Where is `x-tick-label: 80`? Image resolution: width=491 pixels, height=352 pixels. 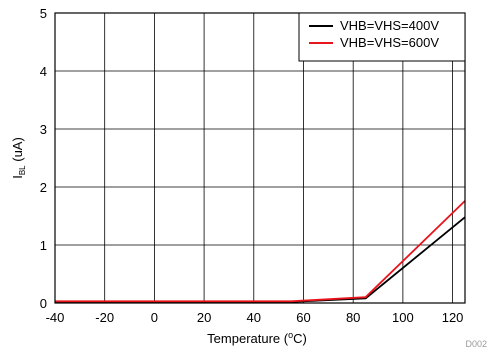 x-tick-label: 80 is located at coordinates (353, 317).